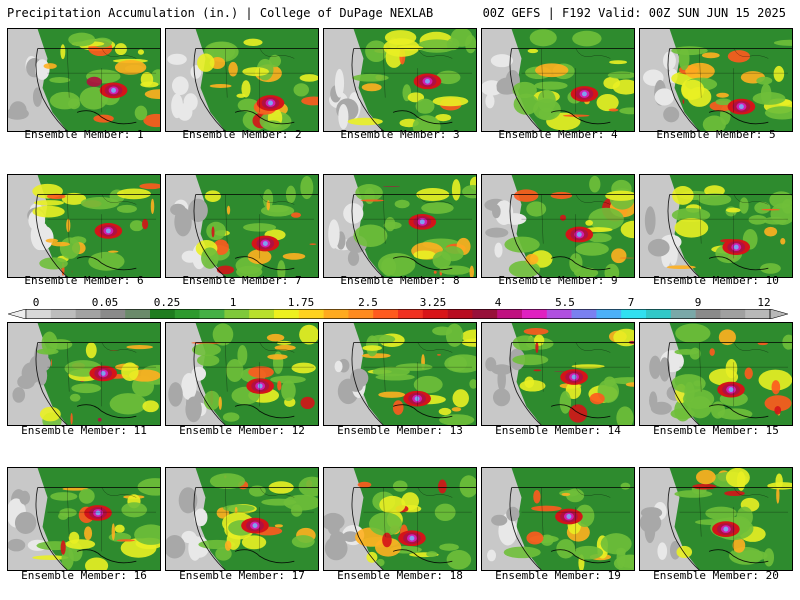  What do you see at coordinates (558, 134) in the screenshot?
I see `ensemble-member-label: Ensemble Member: 4` at bounding box center [558, 134].